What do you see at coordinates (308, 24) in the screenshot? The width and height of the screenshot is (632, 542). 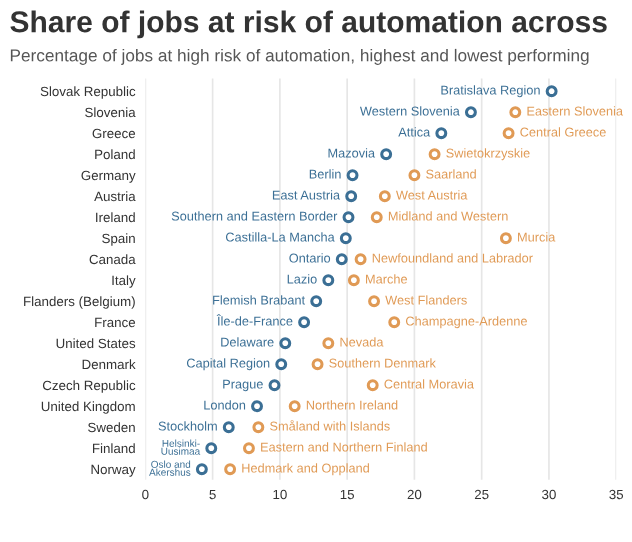 I see `chart-title: Share of jobs at risk of automation across` at bounding box center [308, 24].